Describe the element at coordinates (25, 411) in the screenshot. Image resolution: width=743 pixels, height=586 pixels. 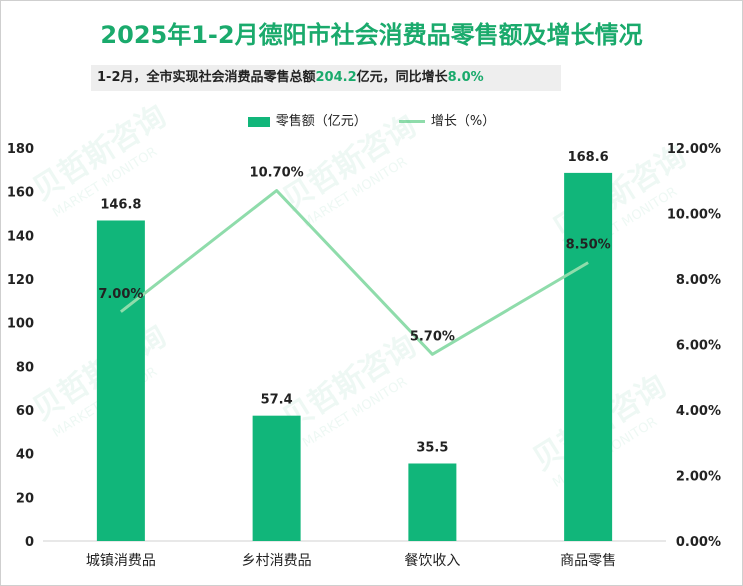
I see `y-left-tick-label: 60` at that location.